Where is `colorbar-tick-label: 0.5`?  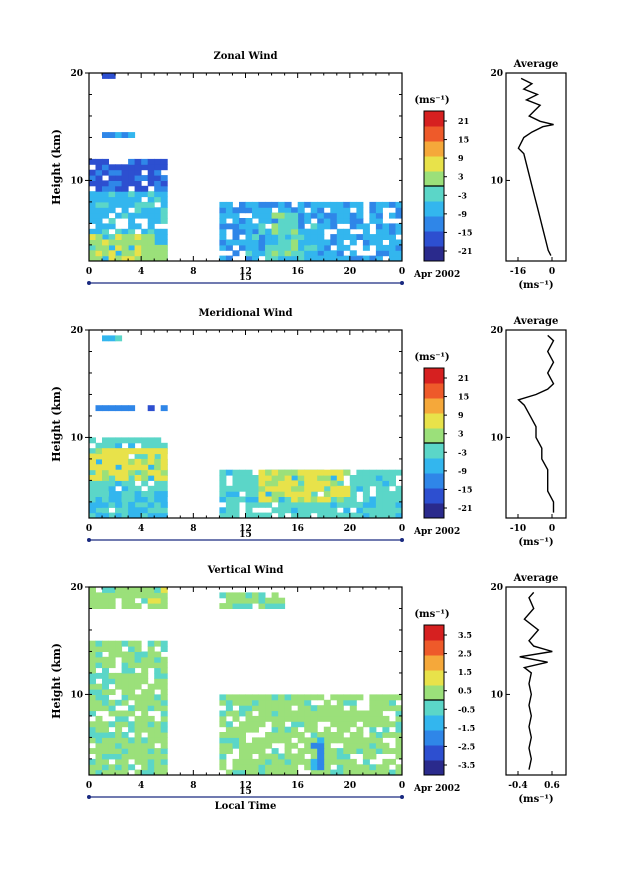
colorbar-tick-label: 0.5 is located at coordinates (465, 691).